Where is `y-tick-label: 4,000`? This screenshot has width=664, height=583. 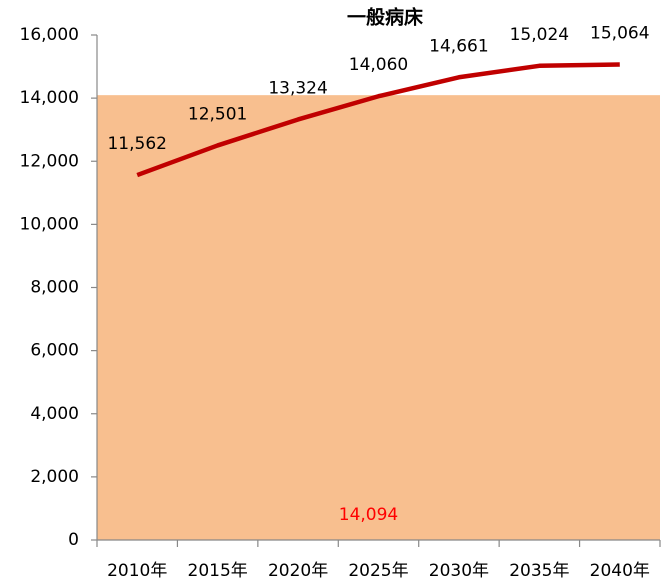 y-tick-label: 4,000 is located at coordinates (54, 414).